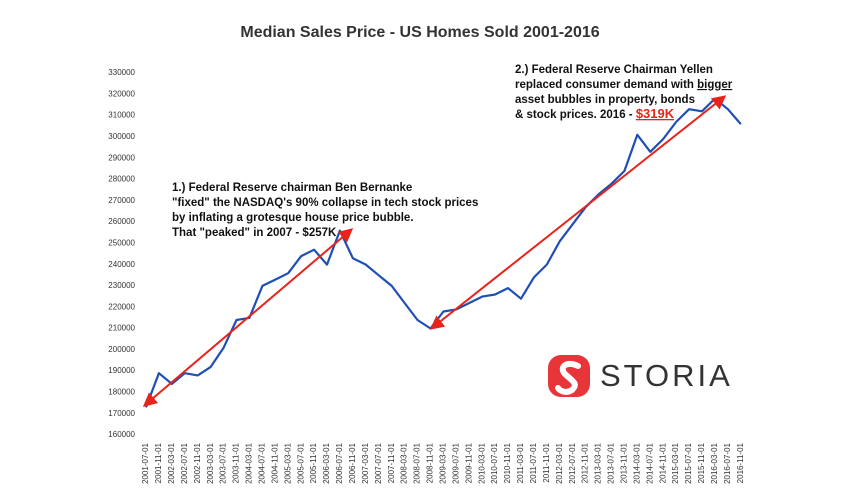 This screenshot has width=845, height=500. I want to click on x-tick-label: 2004-11-01, so click(274, 462).